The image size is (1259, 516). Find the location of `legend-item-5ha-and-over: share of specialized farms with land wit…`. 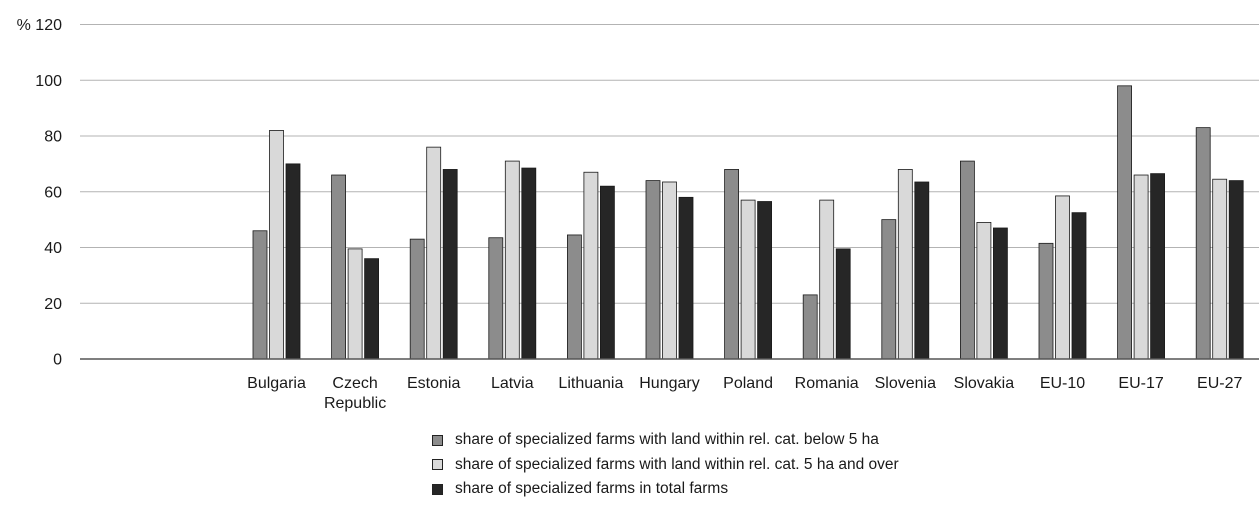

legend-item-5ha-and-over: share of specialized farms with land wit… is located at coordinates (665, 465).